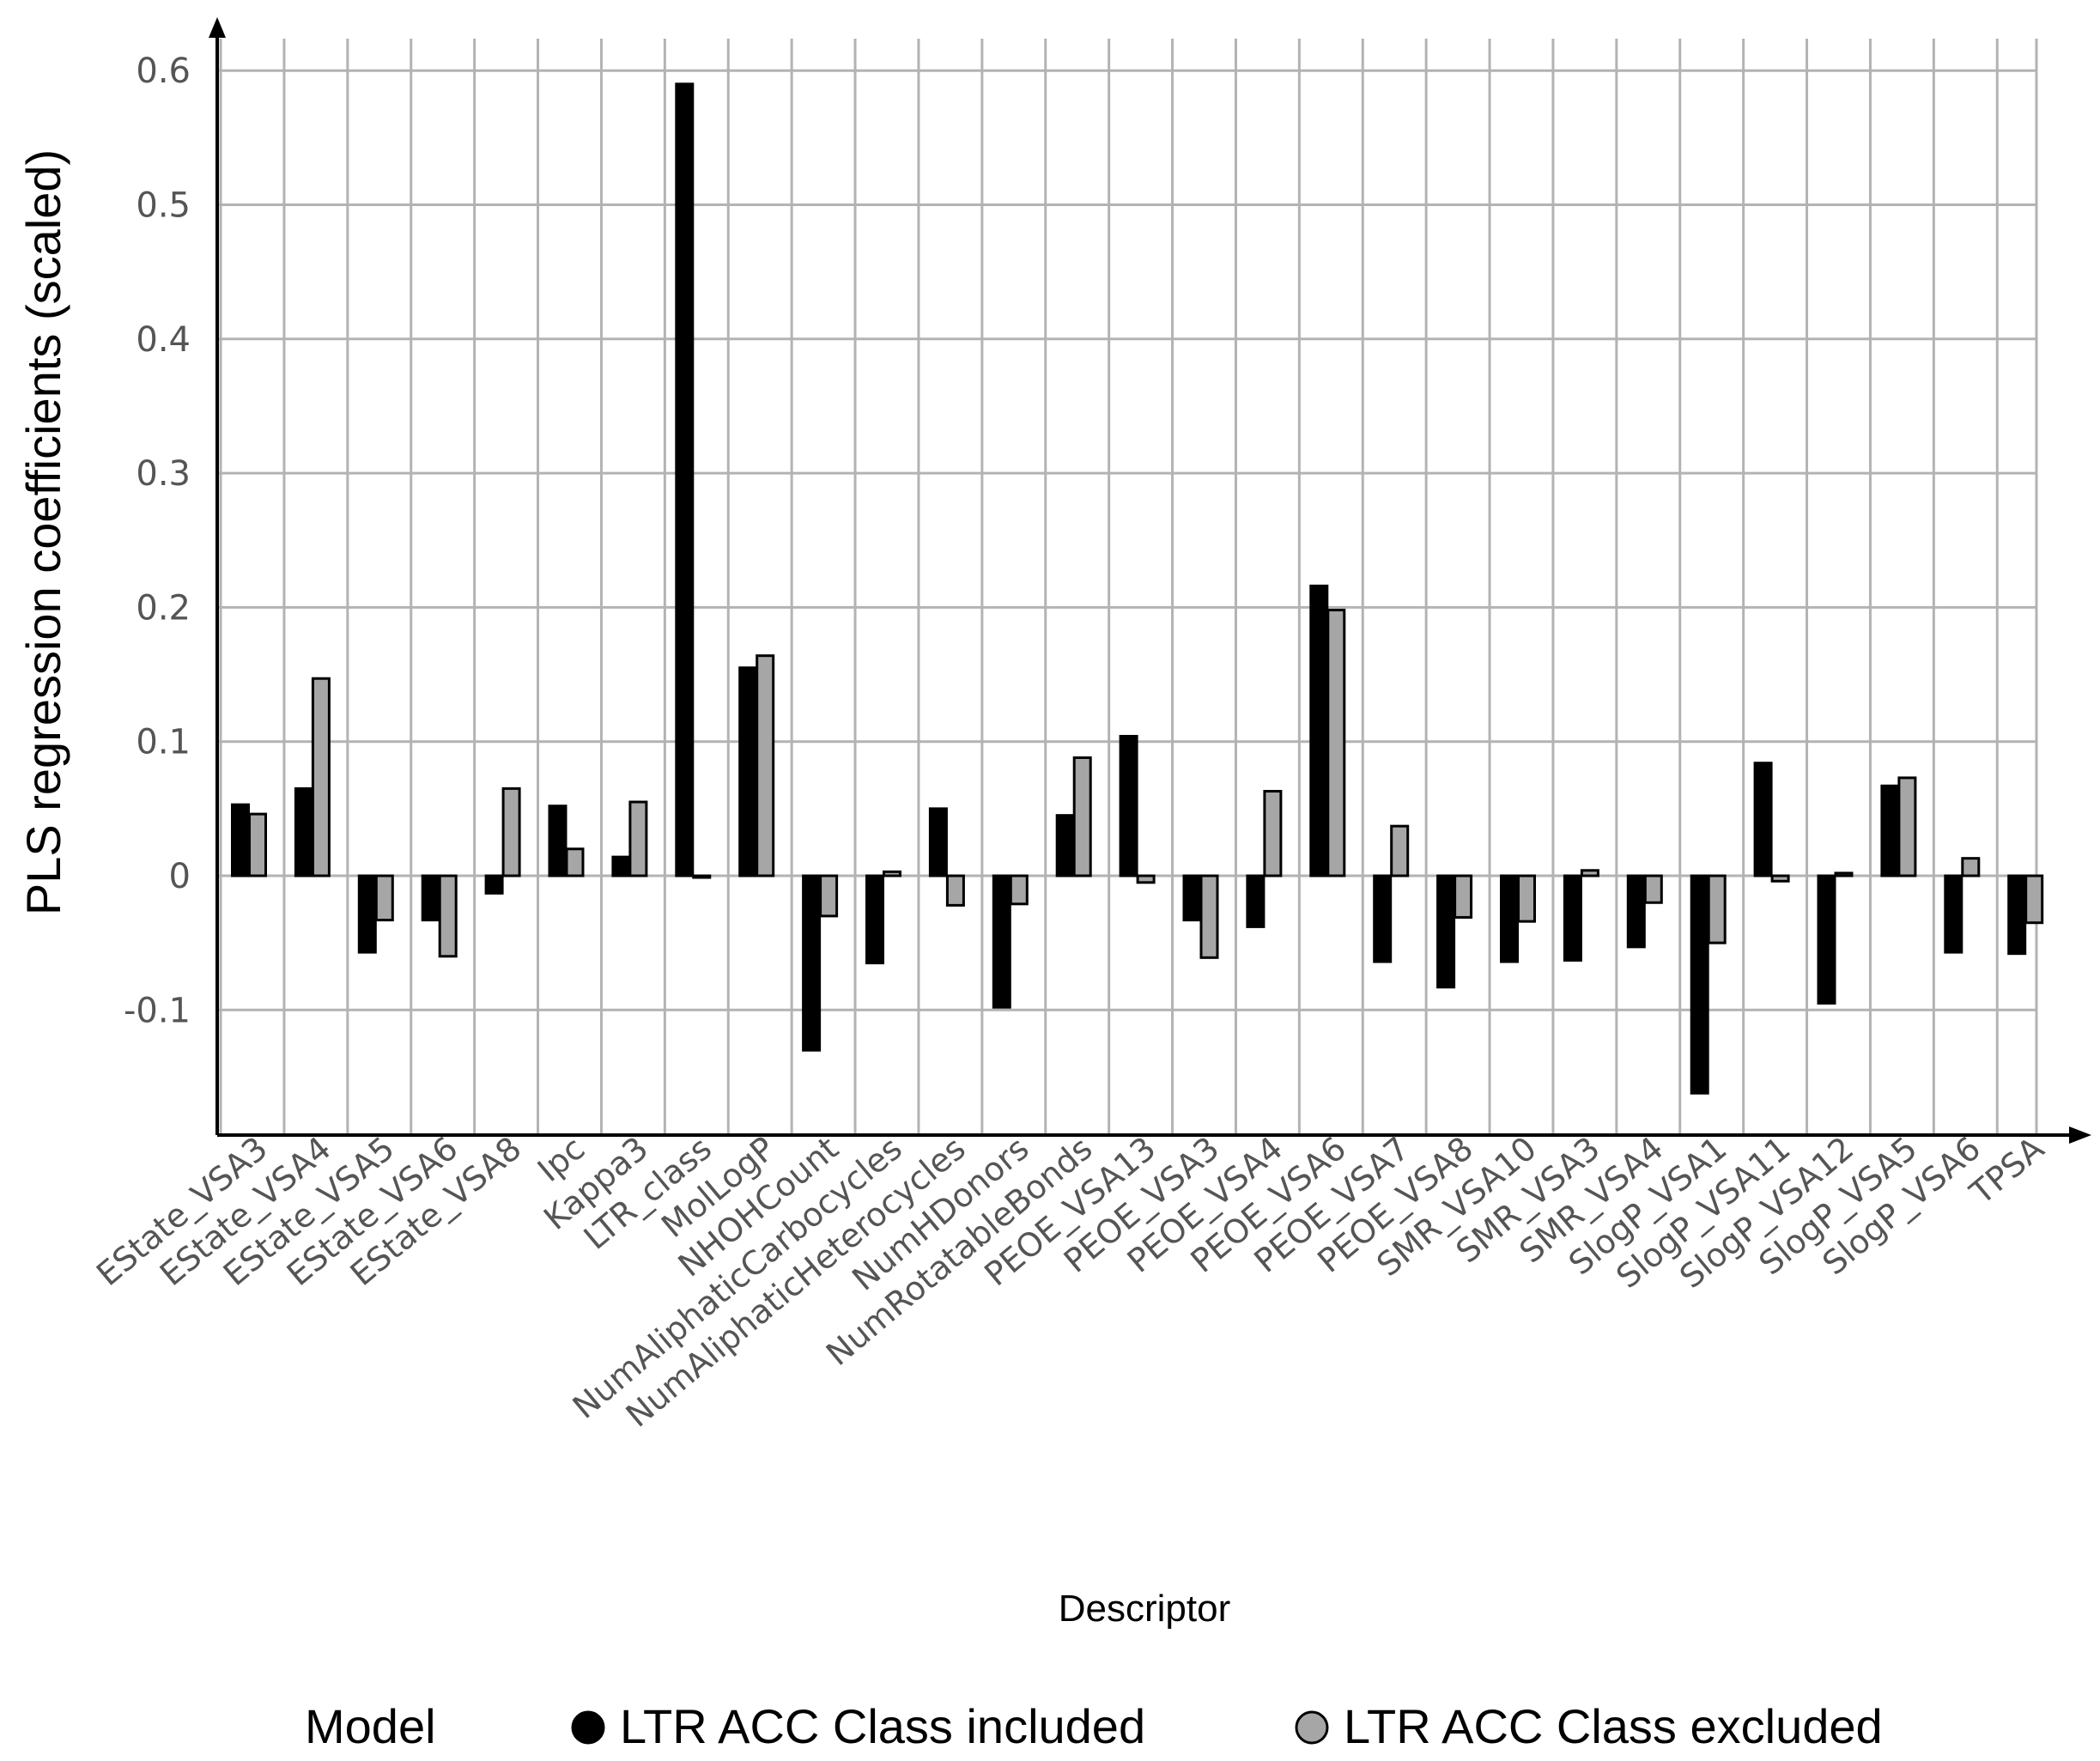 The image size is (2100, 1761). Describe the element at coordinates (2080, 1135) in the screenshot. I see `x-axis-arrow` at that location.